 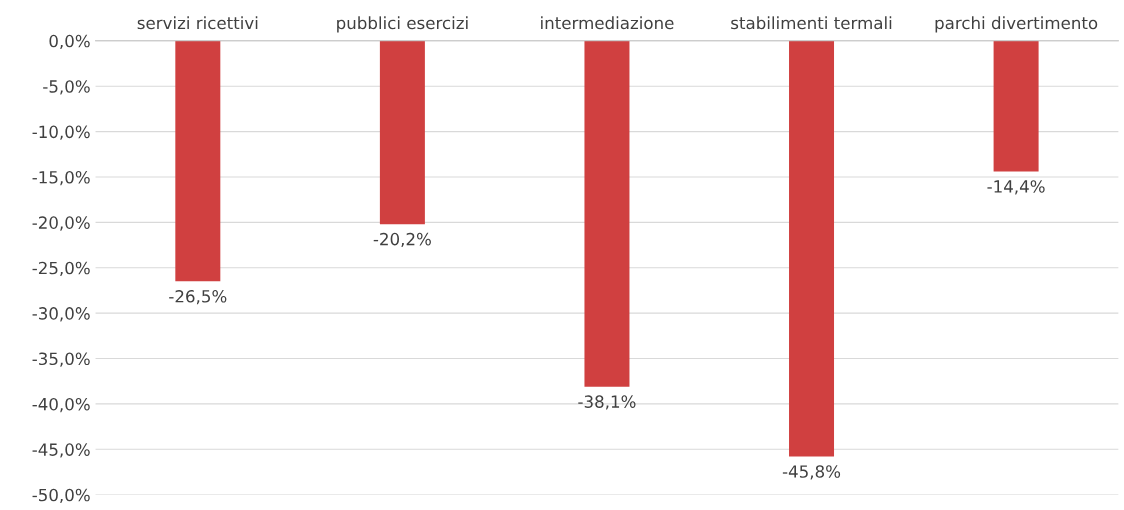 What do you see at coordinates (61, 359) in the screenshot?
I see `y-tick-label: -35,0%` at bounding box center [61, 359].